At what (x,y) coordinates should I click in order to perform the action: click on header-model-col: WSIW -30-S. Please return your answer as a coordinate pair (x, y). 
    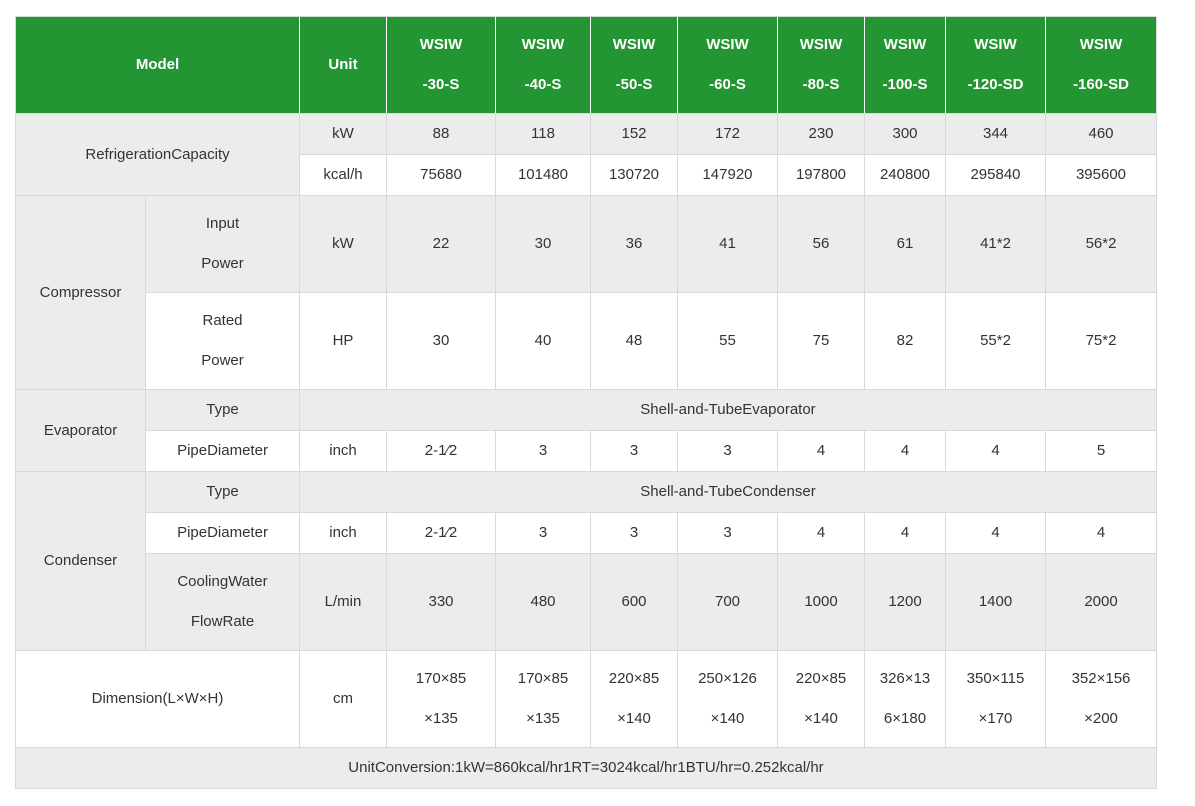
    Looking at the image, I should click on (441, 65).